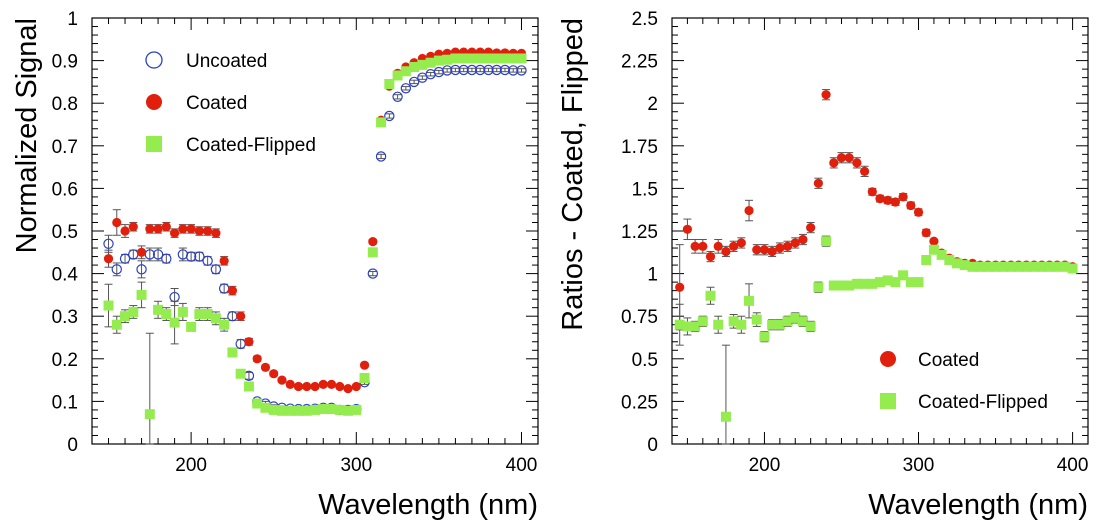 Image resolution: width=1106 pixels, height=531 pixels. I want to click on y-tick-label: 0.9, so click(65, 62).